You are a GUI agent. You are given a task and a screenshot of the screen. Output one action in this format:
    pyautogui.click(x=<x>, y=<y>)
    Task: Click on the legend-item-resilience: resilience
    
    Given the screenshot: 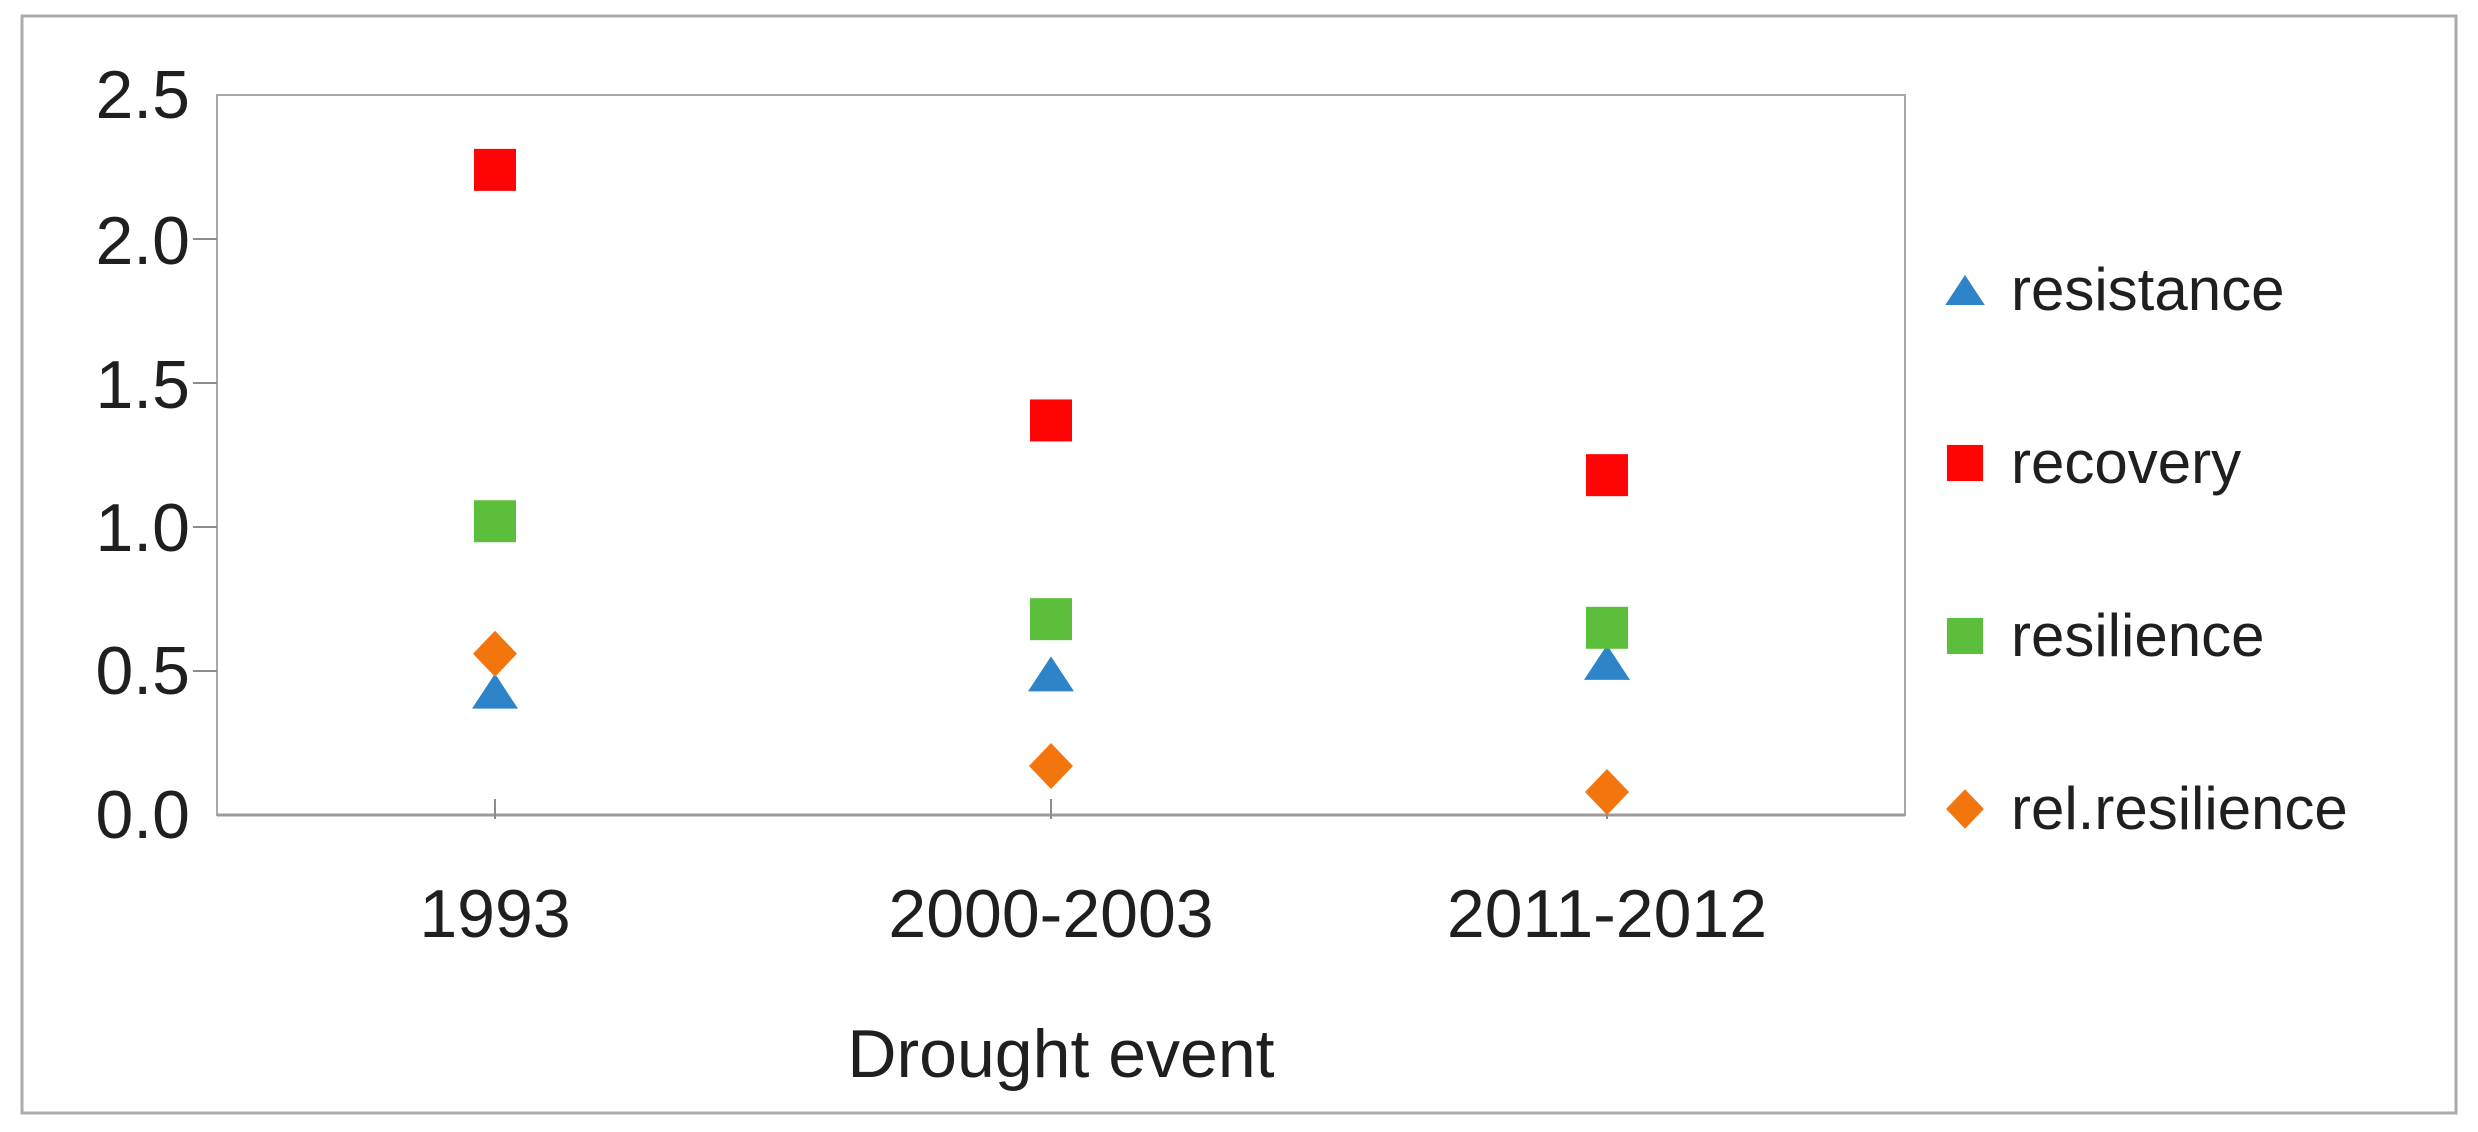 What is the action you would take?
    pyautogui.click(x=2100, y=636)
    